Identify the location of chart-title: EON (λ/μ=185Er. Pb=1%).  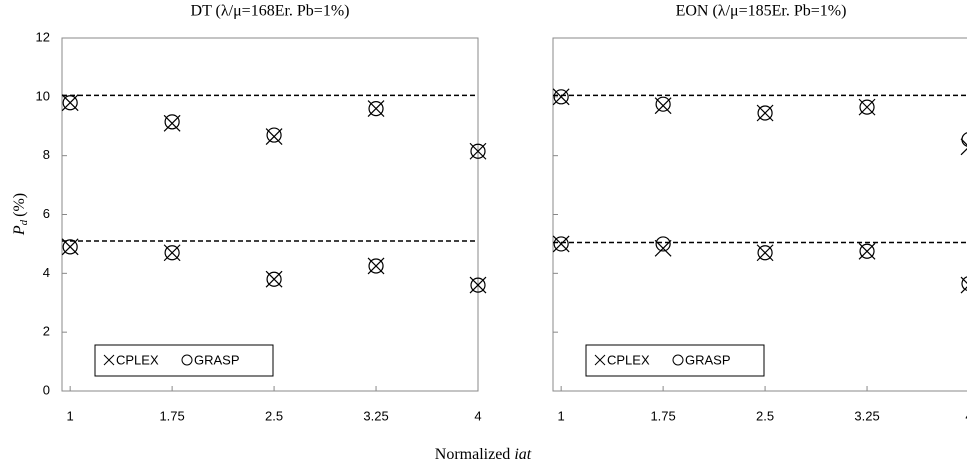
(761, 11).